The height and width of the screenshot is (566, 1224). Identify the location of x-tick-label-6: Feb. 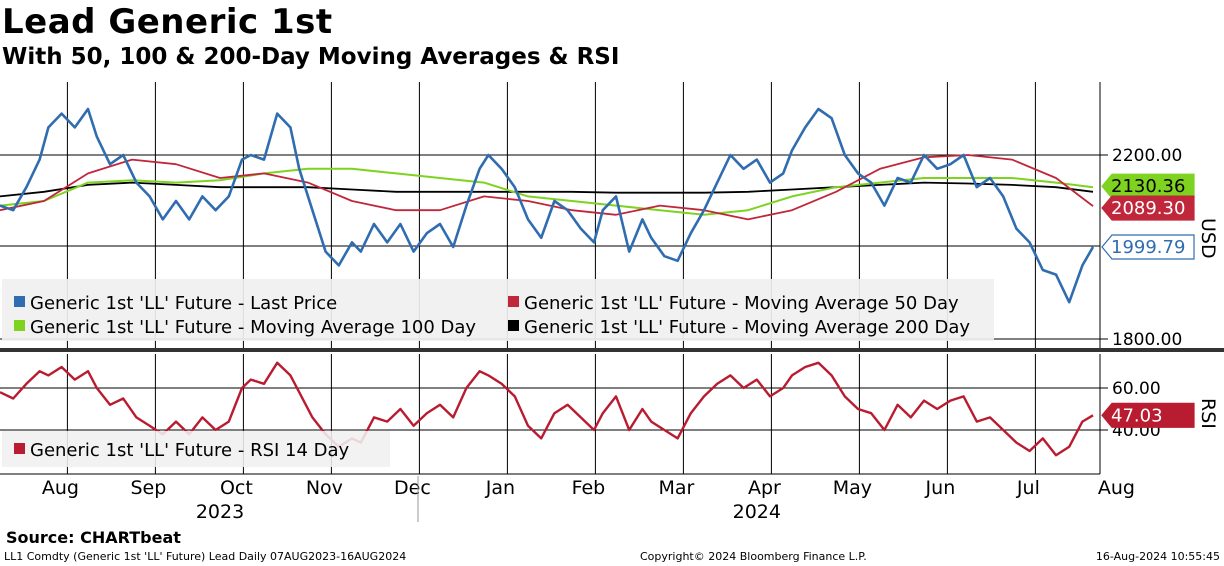
(589, 488).